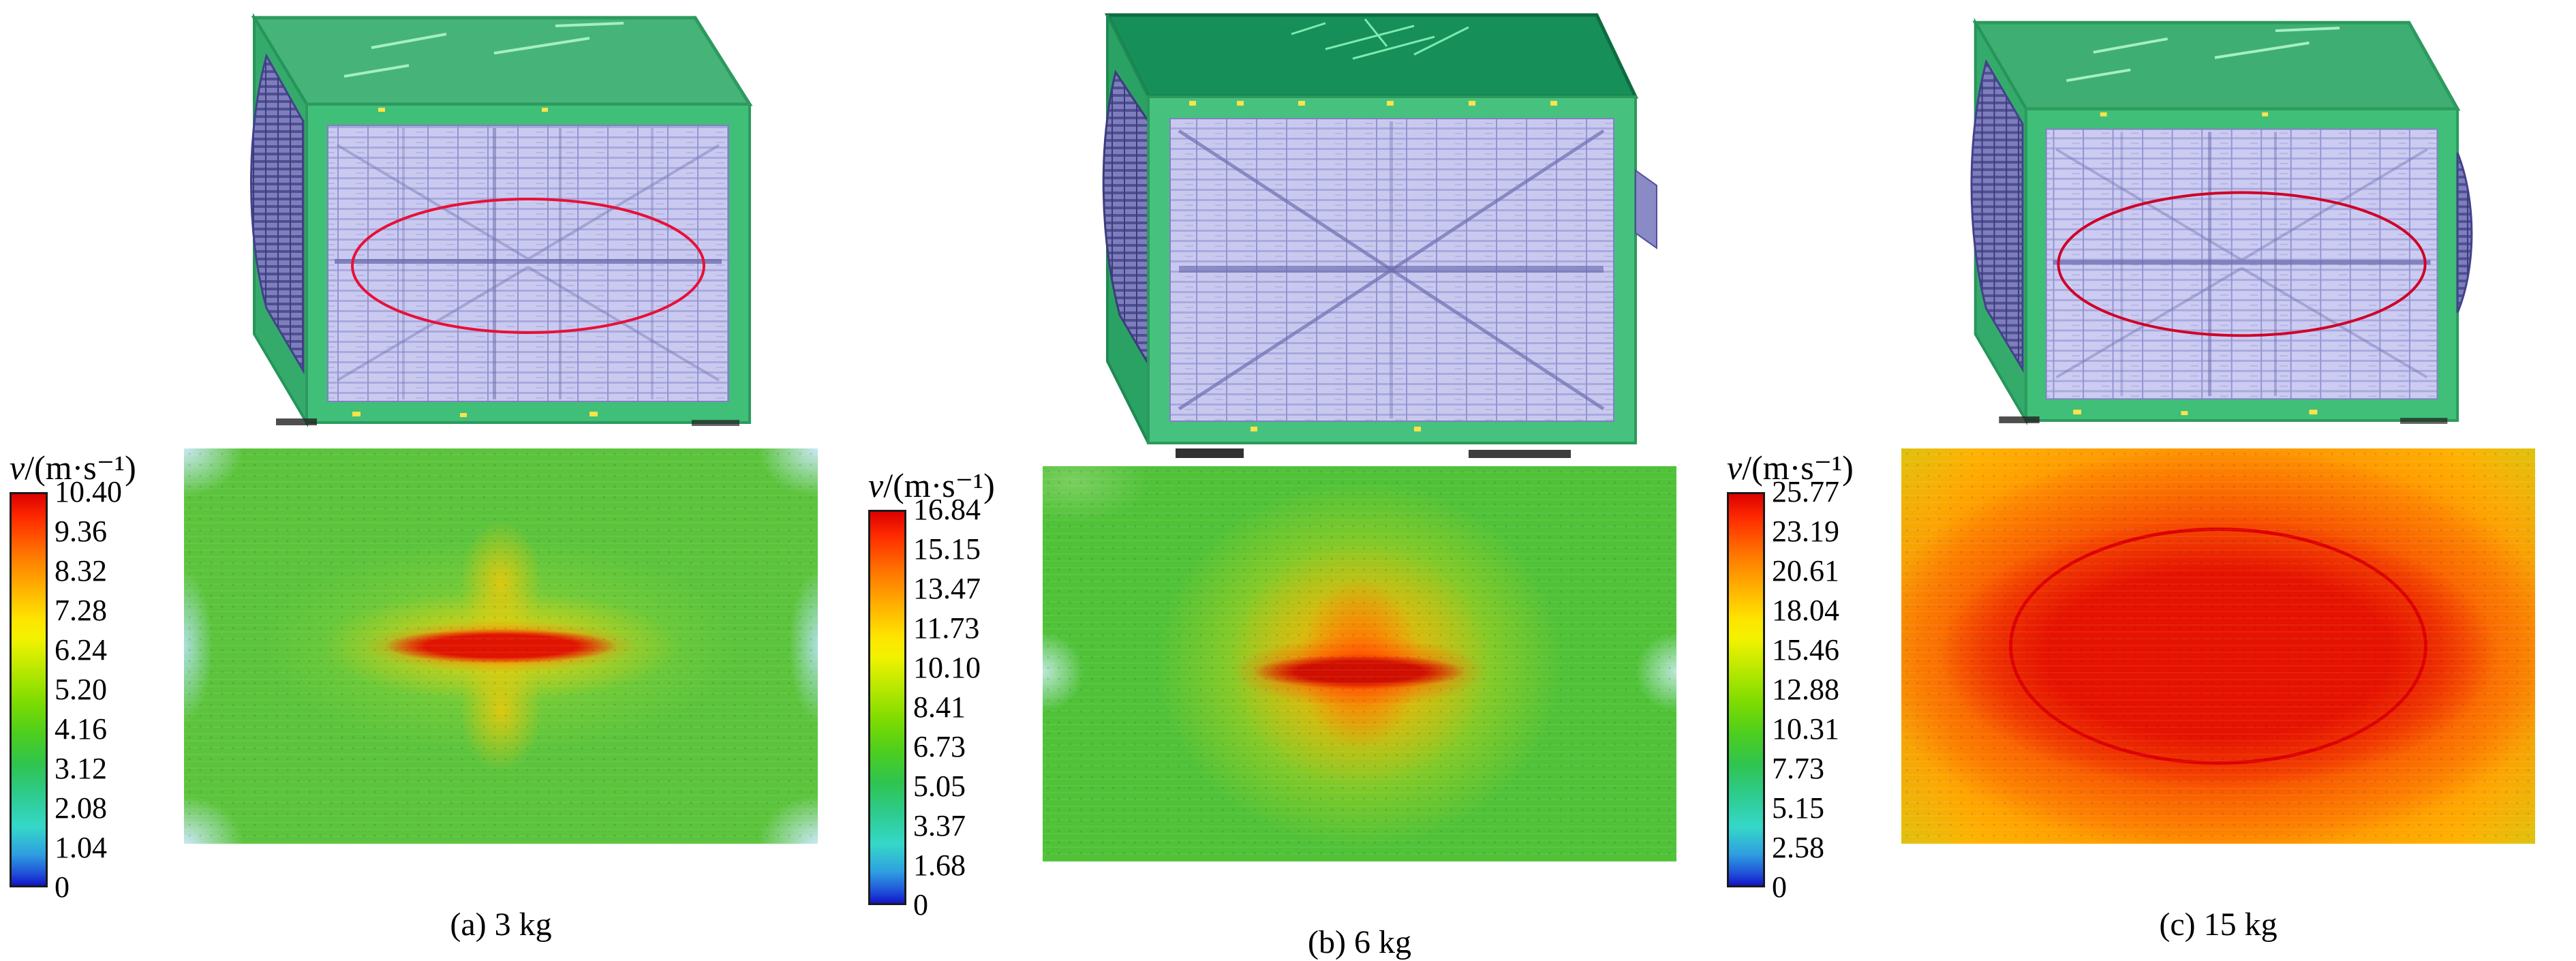  I want to click on colorbar-tick: 15.15, so click(947, 549).